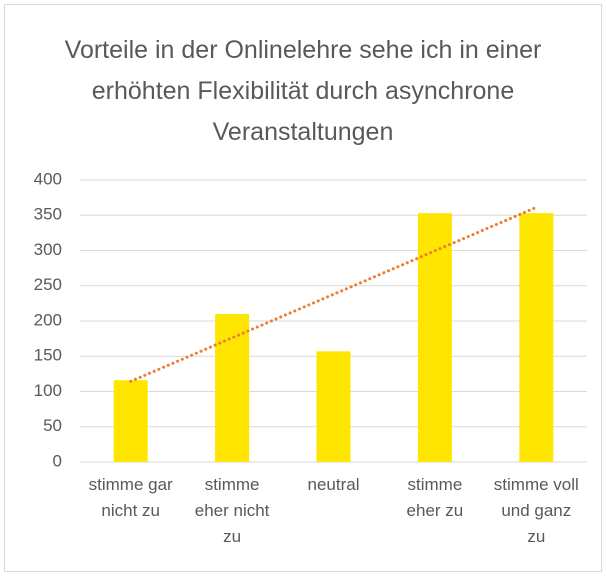 The width and height of the screenshot is (606, 576). Describe the element at coordinates (48, 284) in the screenshot. I see `y-tick-label: 250` at that location.